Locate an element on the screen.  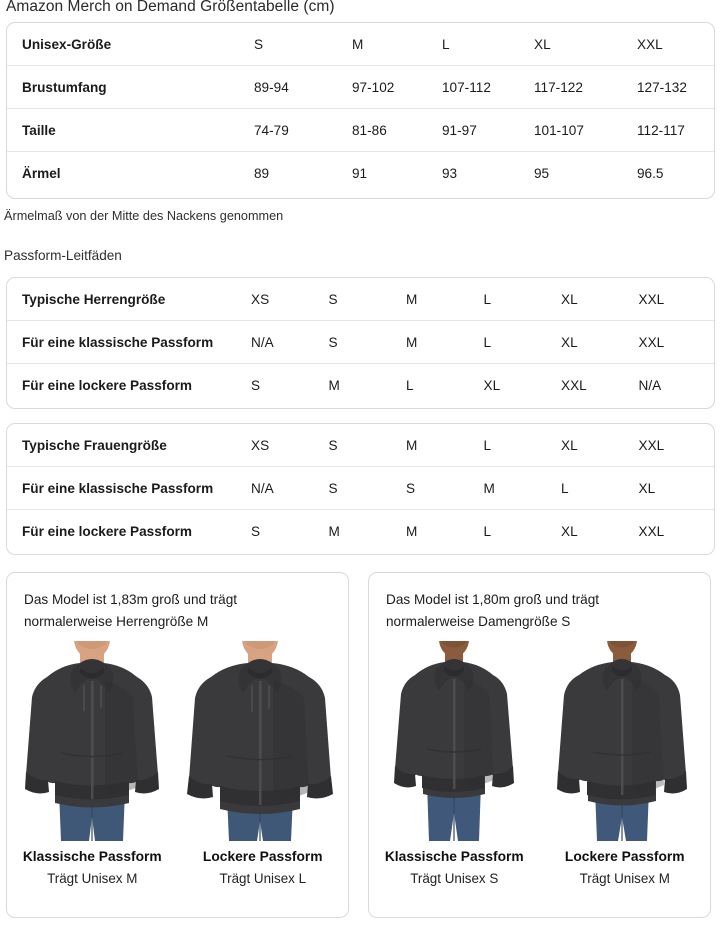
table-row: Typische Herrengröße XS S M L XL XXL is located at coordinates (360, 299).